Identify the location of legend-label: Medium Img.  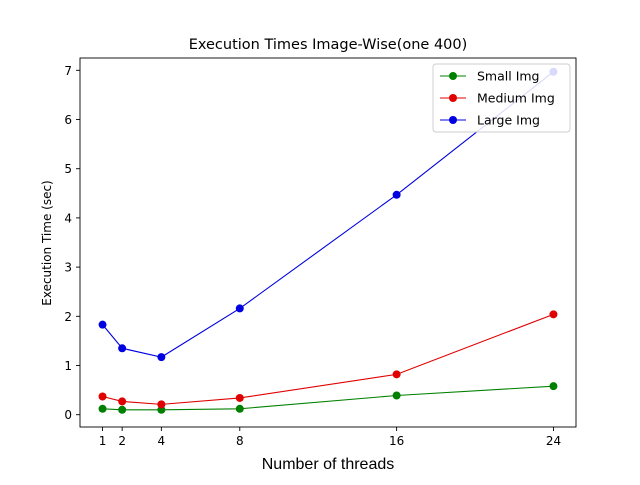
(516, 98).